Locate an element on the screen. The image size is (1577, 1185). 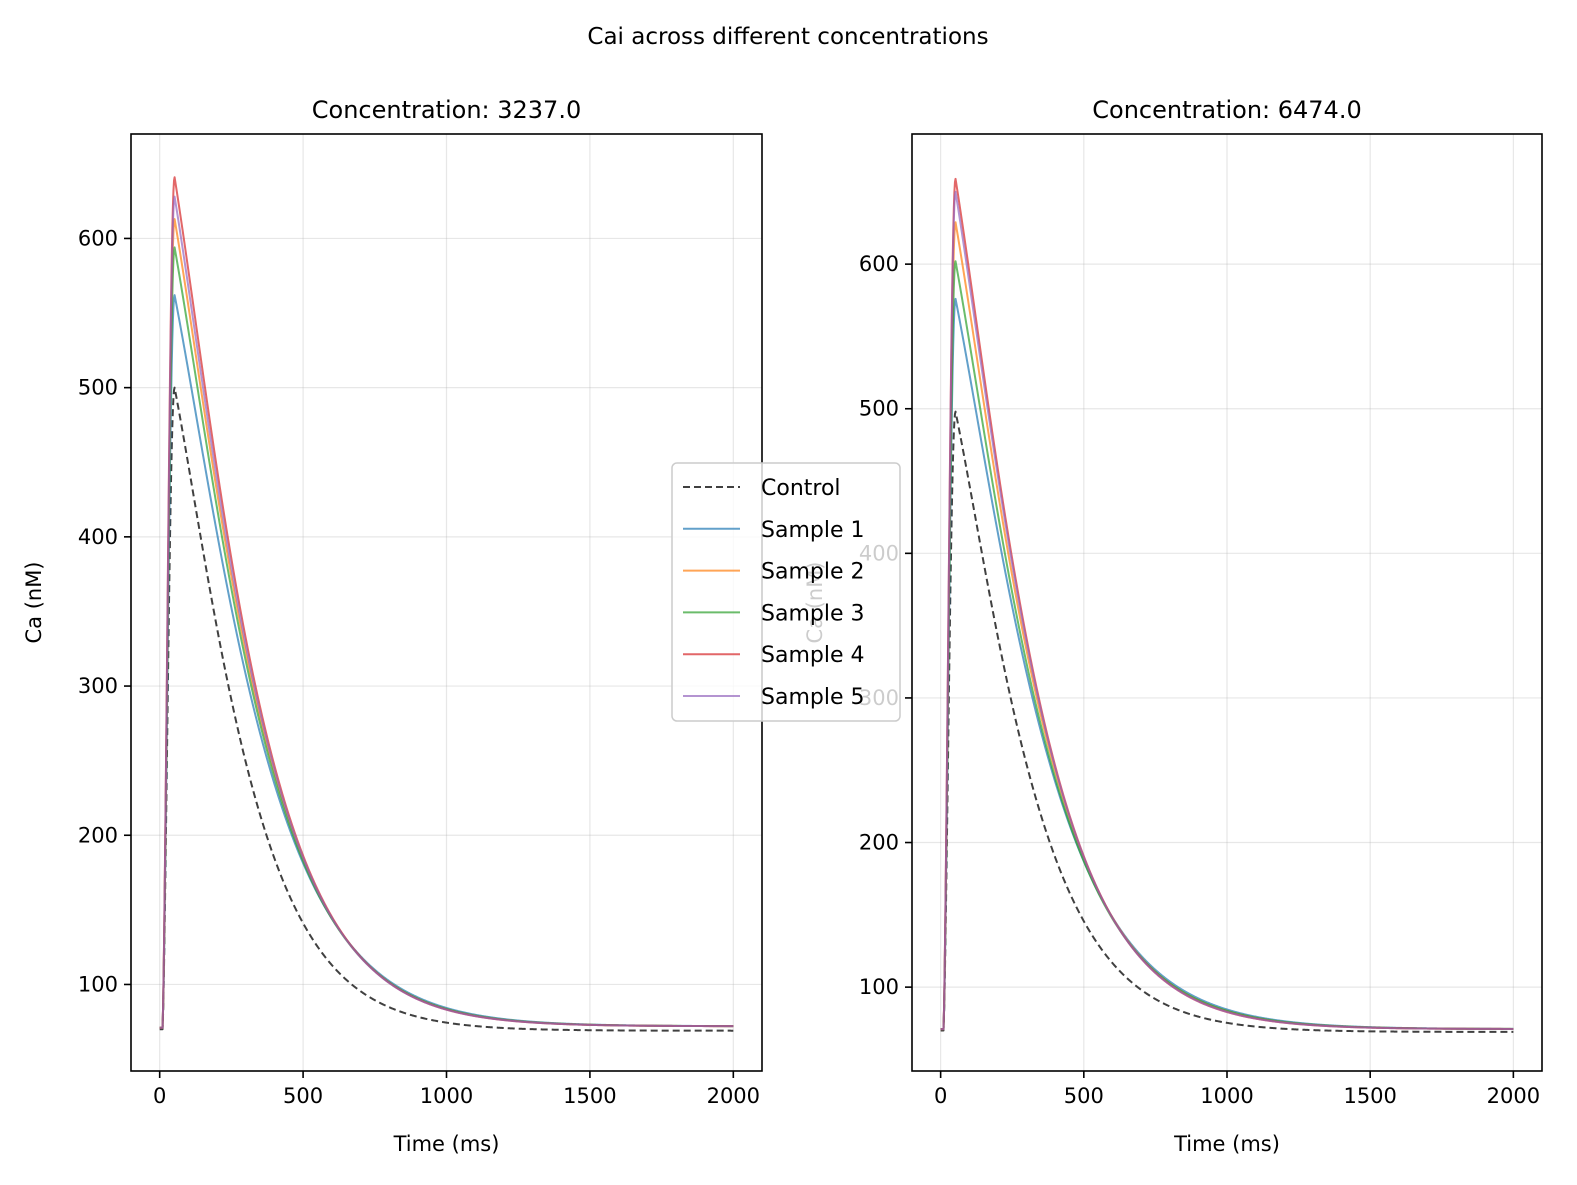
y-tick-label: 400 is located at coordinates (98, 537).